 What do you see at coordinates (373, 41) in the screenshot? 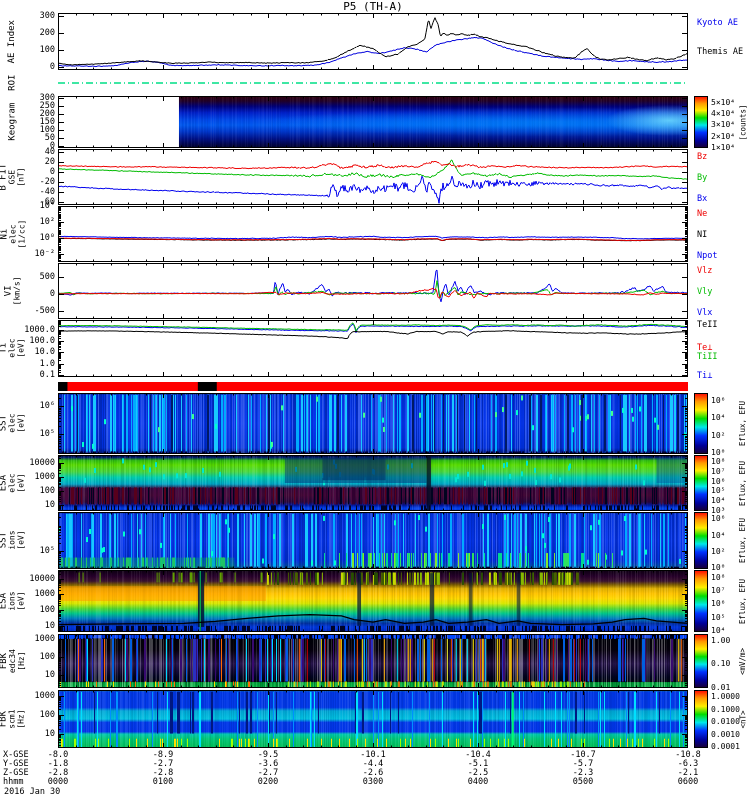
I see `panel-ae-canvas` at bounding box center [373, 41].